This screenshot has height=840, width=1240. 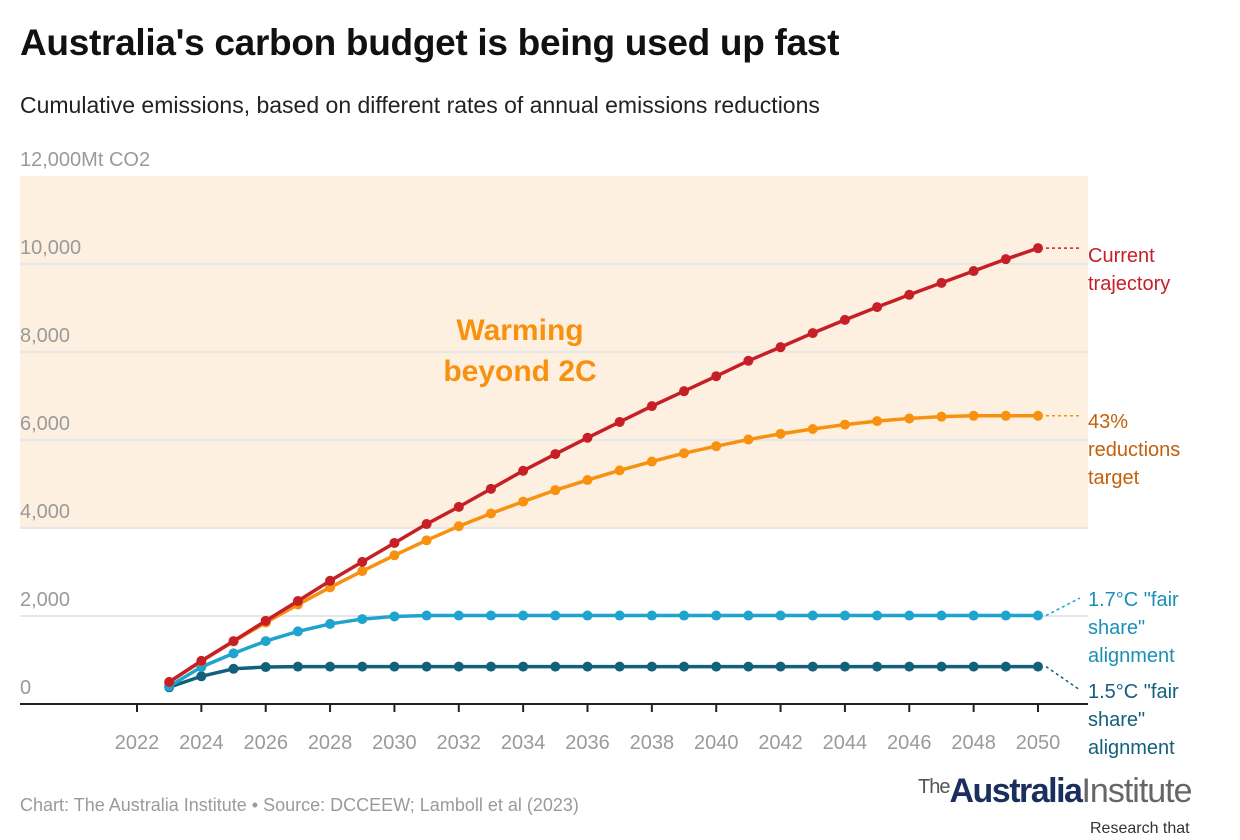 What do you see at coordinates (716, 743) in the screenshot?
I see `x-tick-label: 2040` at bounding box center [716, 743].